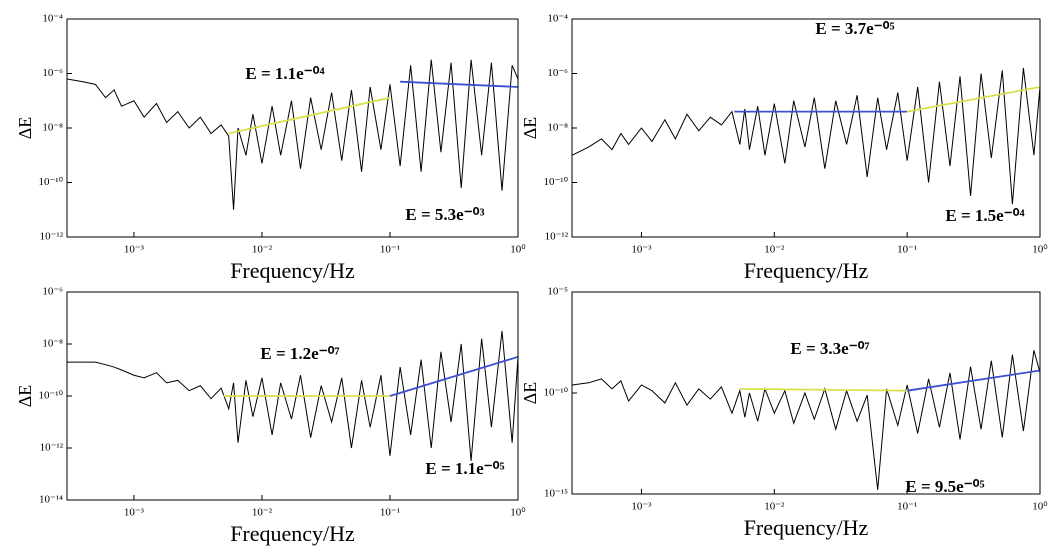 The height and width of the screenshot is (555, 1051). I want to click on annotation: E = 3.7e⁻⁰⁵, so click(854, 28).